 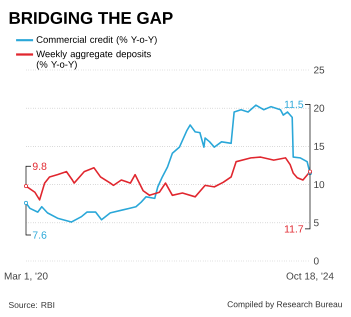 What do you see at coordinates (319, 146) in the screenshot?
I see `y-tick-label: 15` at bounding box center [319, 146].